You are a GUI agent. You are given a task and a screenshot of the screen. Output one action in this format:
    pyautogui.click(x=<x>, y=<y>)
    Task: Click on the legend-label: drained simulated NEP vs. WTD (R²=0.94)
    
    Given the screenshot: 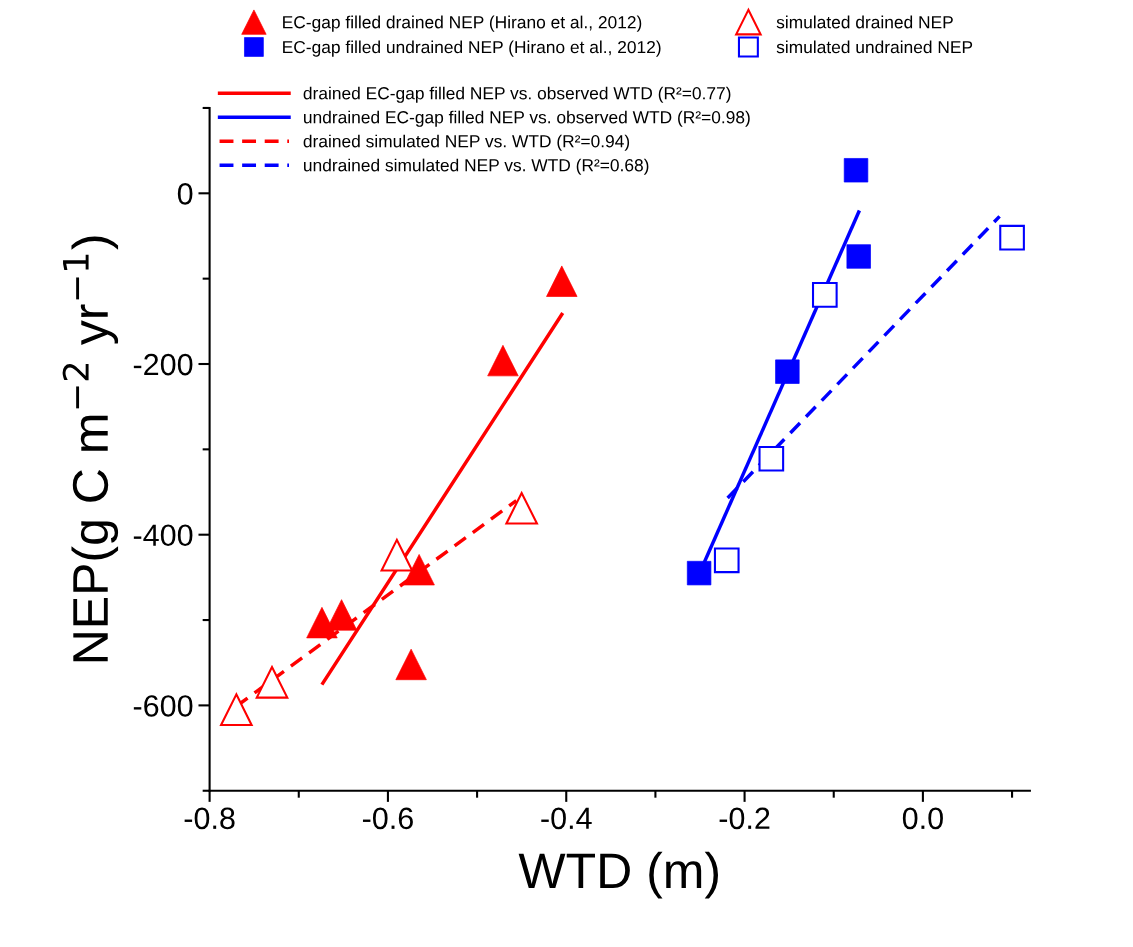 What is the action you would take?
    pyautogui.click(x=466, y=142)
    